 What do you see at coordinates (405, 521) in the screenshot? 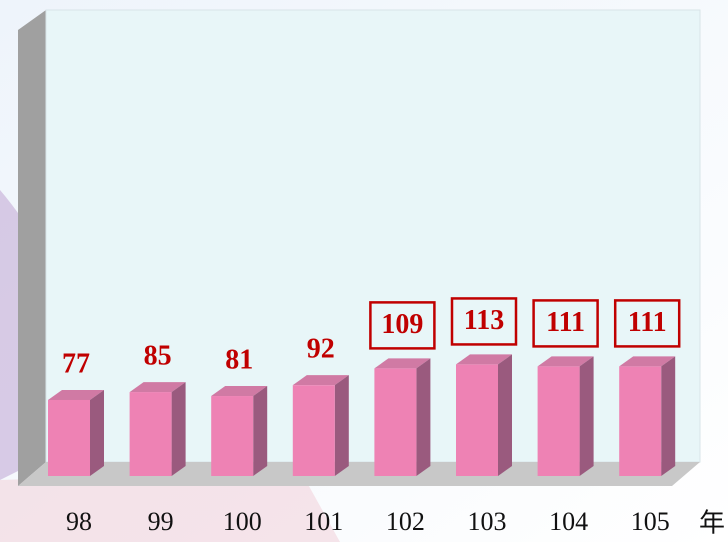
I see `x-tick-label: 102` at bounding box center [405, 521].